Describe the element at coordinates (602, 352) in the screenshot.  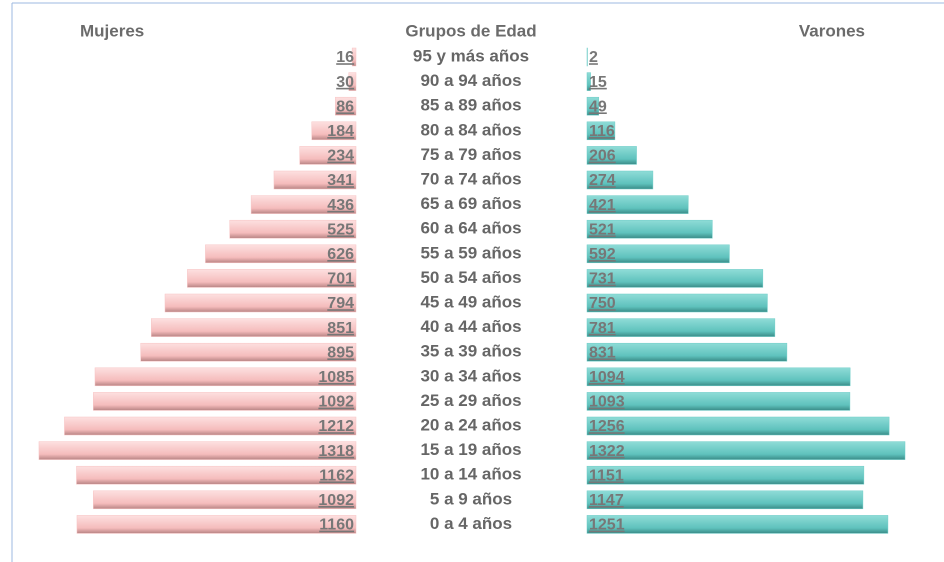
I see `value-label: 831` at that location.